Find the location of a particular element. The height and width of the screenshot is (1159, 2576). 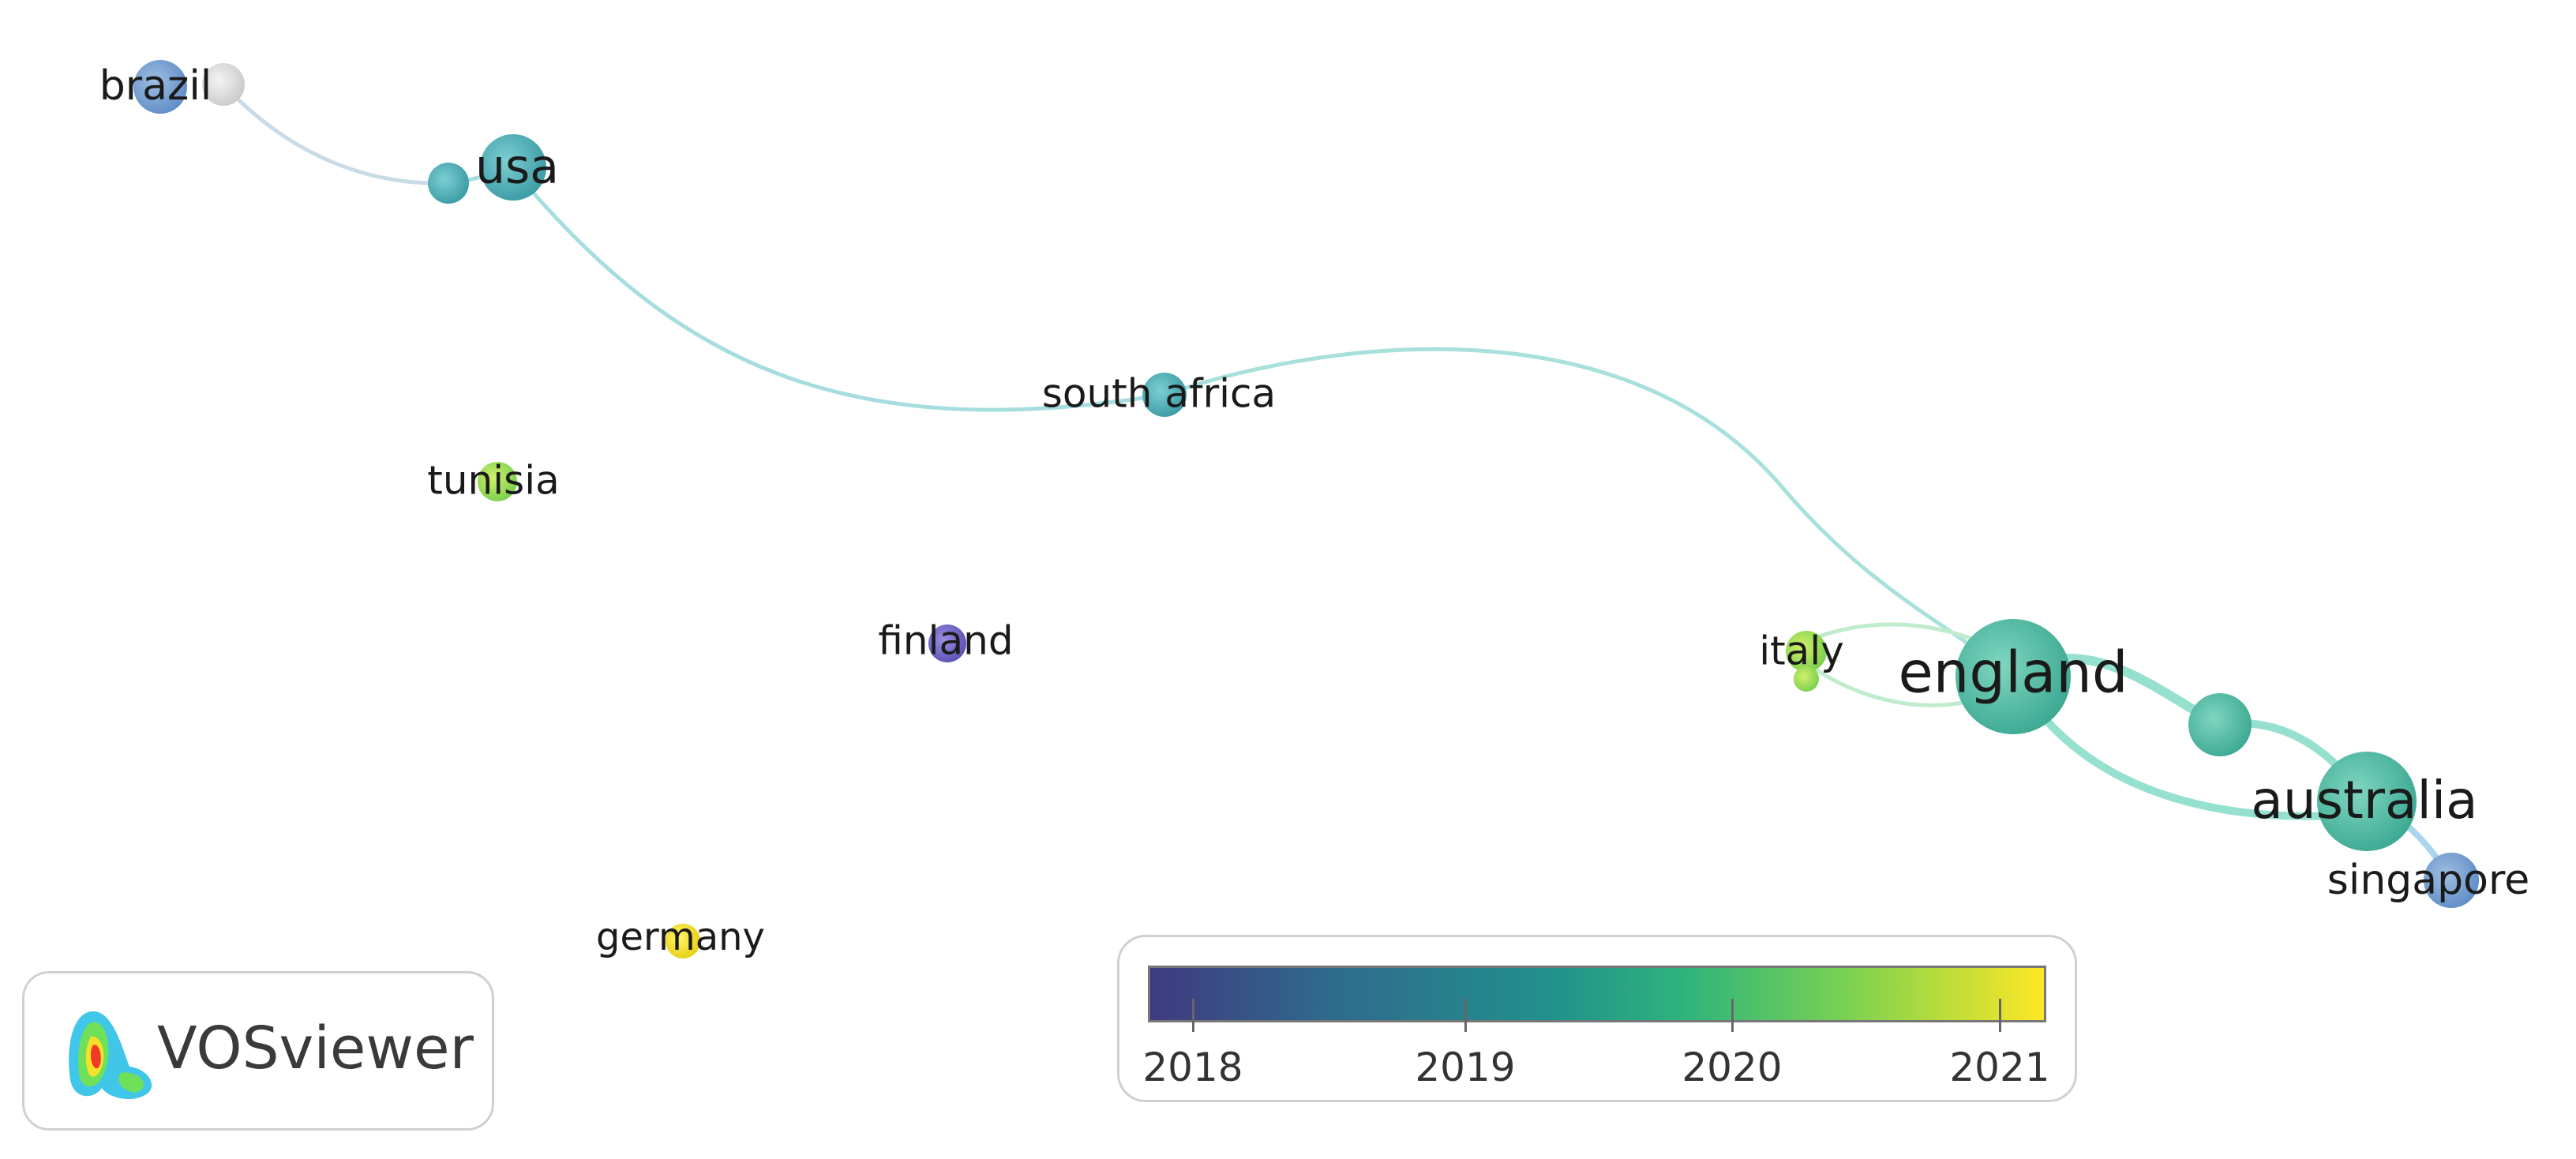

node-south-africa is located at coordinates (1164, 395).